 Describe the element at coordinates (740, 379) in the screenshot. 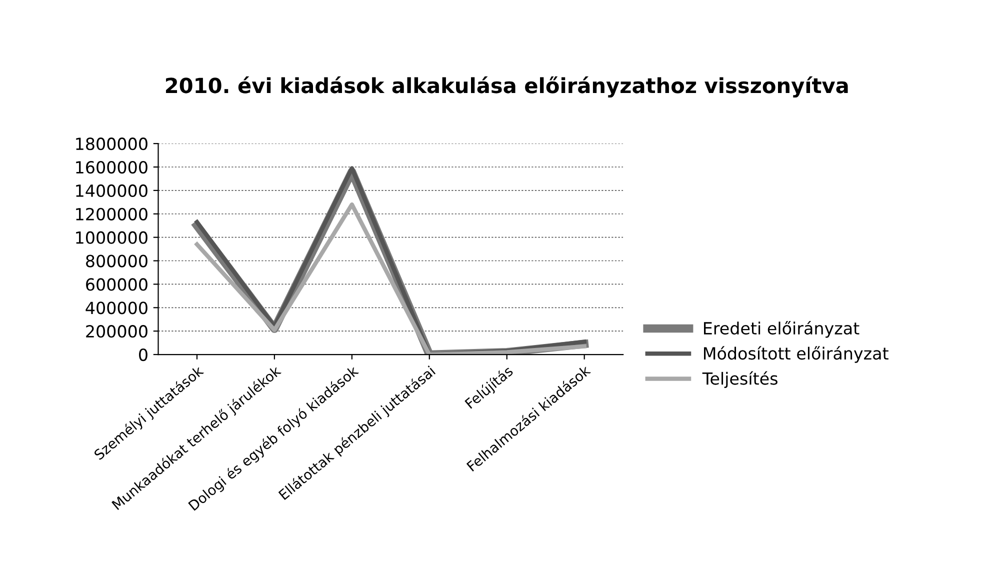

I see `legend-label: Teljesítés` at that location.